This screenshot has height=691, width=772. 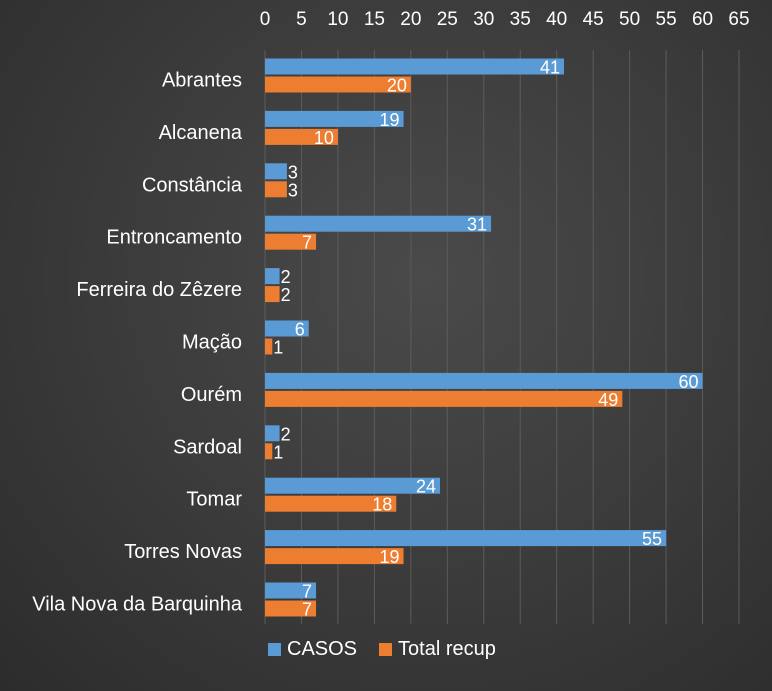 I want to click on category-label: Entroncamento, so click(x=174, y=238).